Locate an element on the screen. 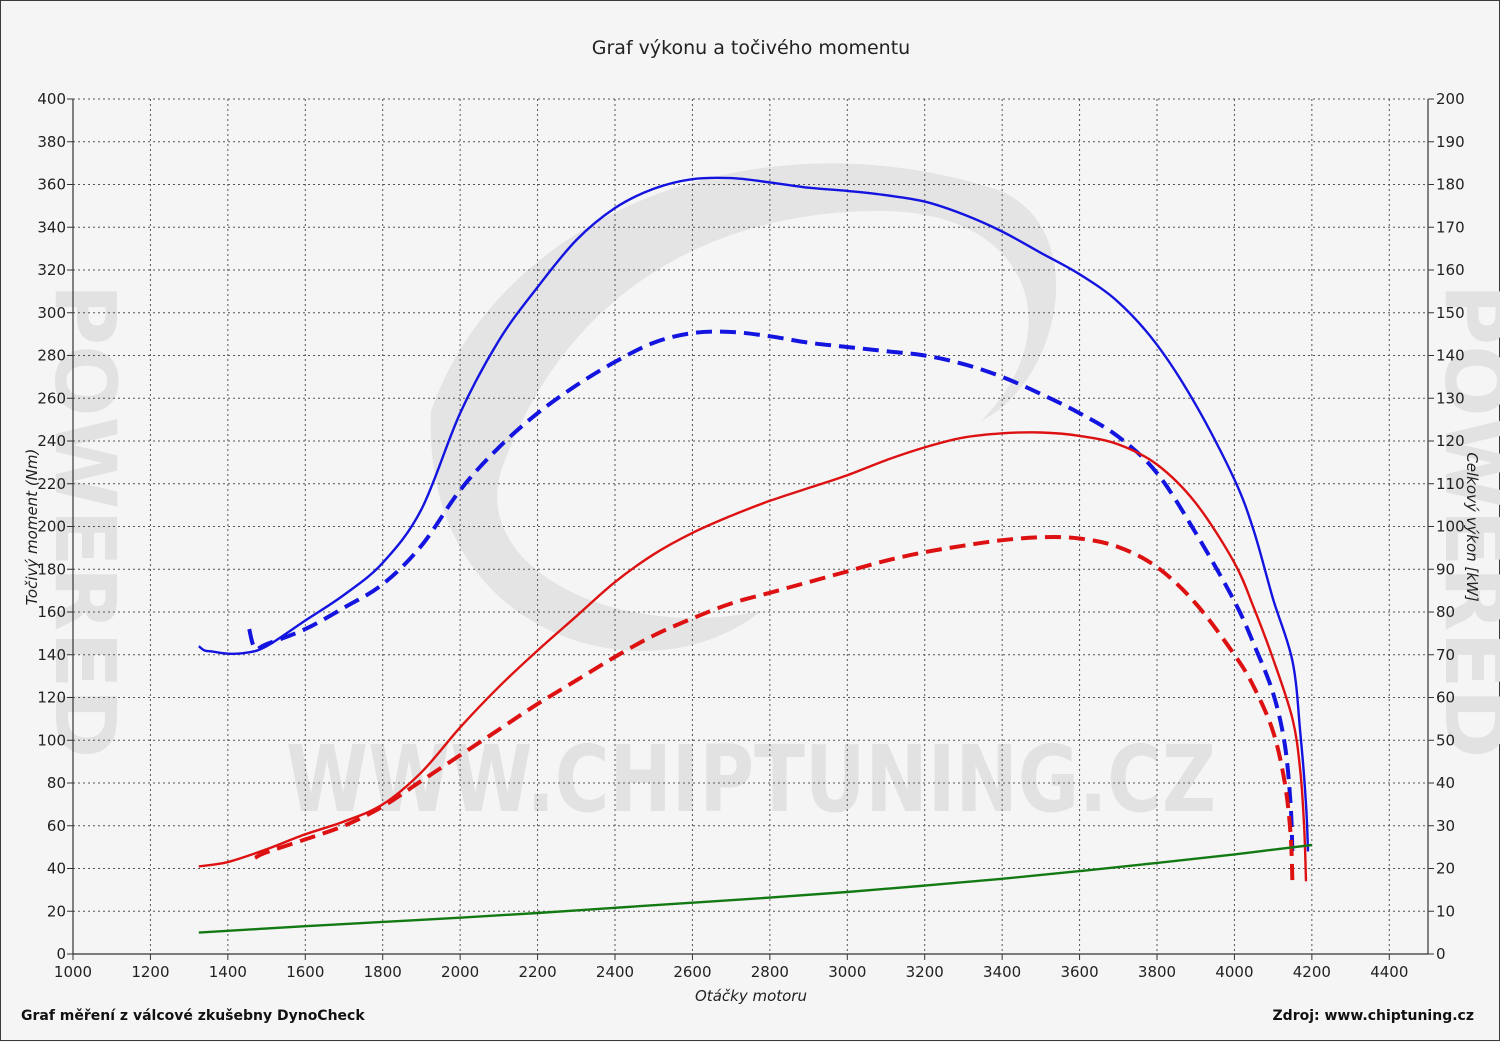 Image resolution: width=1500 pixels, height=1042 pixels. x-tick-label: 2800 is located at coordinates (770, 972).